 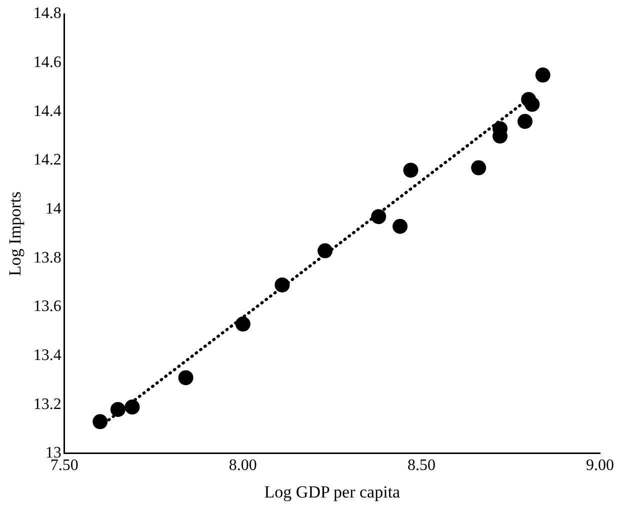 What do you see at coordinates (421, 465) in the screenshot?
I see `x-tick-label: 8.50` at bounding box center [421, 465].